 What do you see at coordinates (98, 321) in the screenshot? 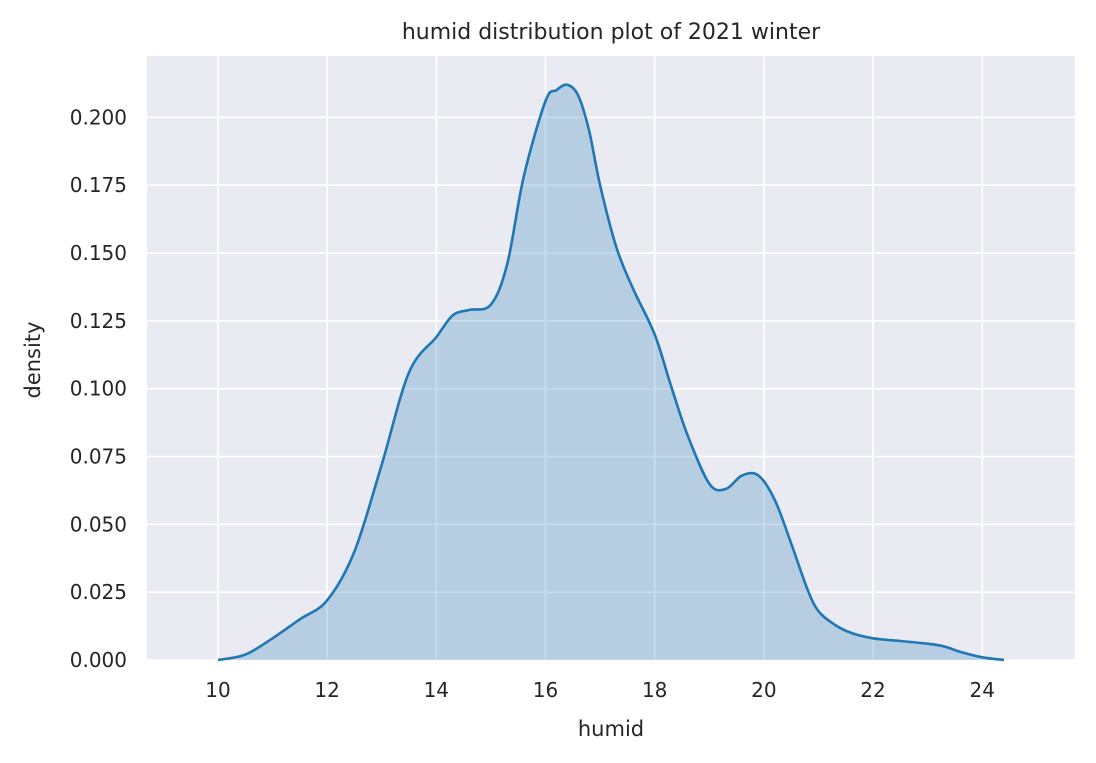
I see `y-tick-label: 0.125` at bounding box center [98, 321].